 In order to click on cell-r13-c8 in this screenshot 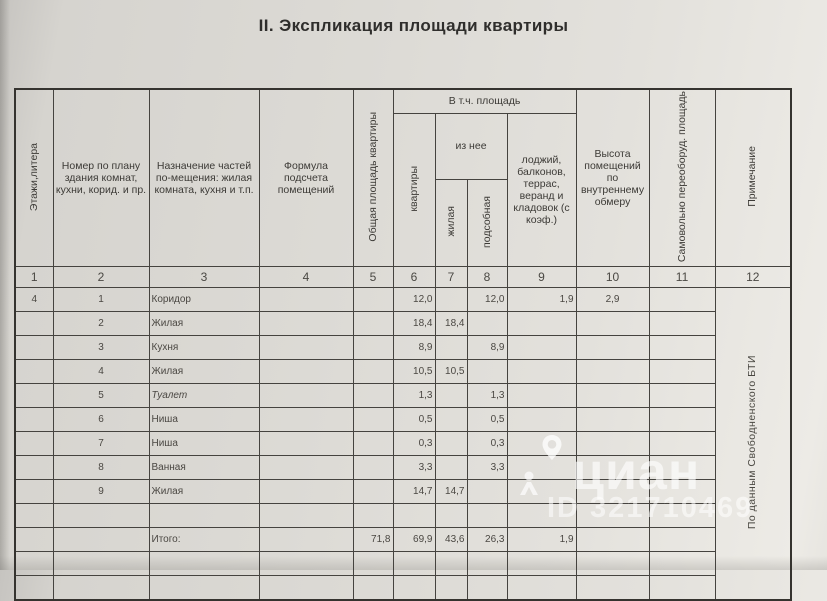, I will do `click(487, 588)`.